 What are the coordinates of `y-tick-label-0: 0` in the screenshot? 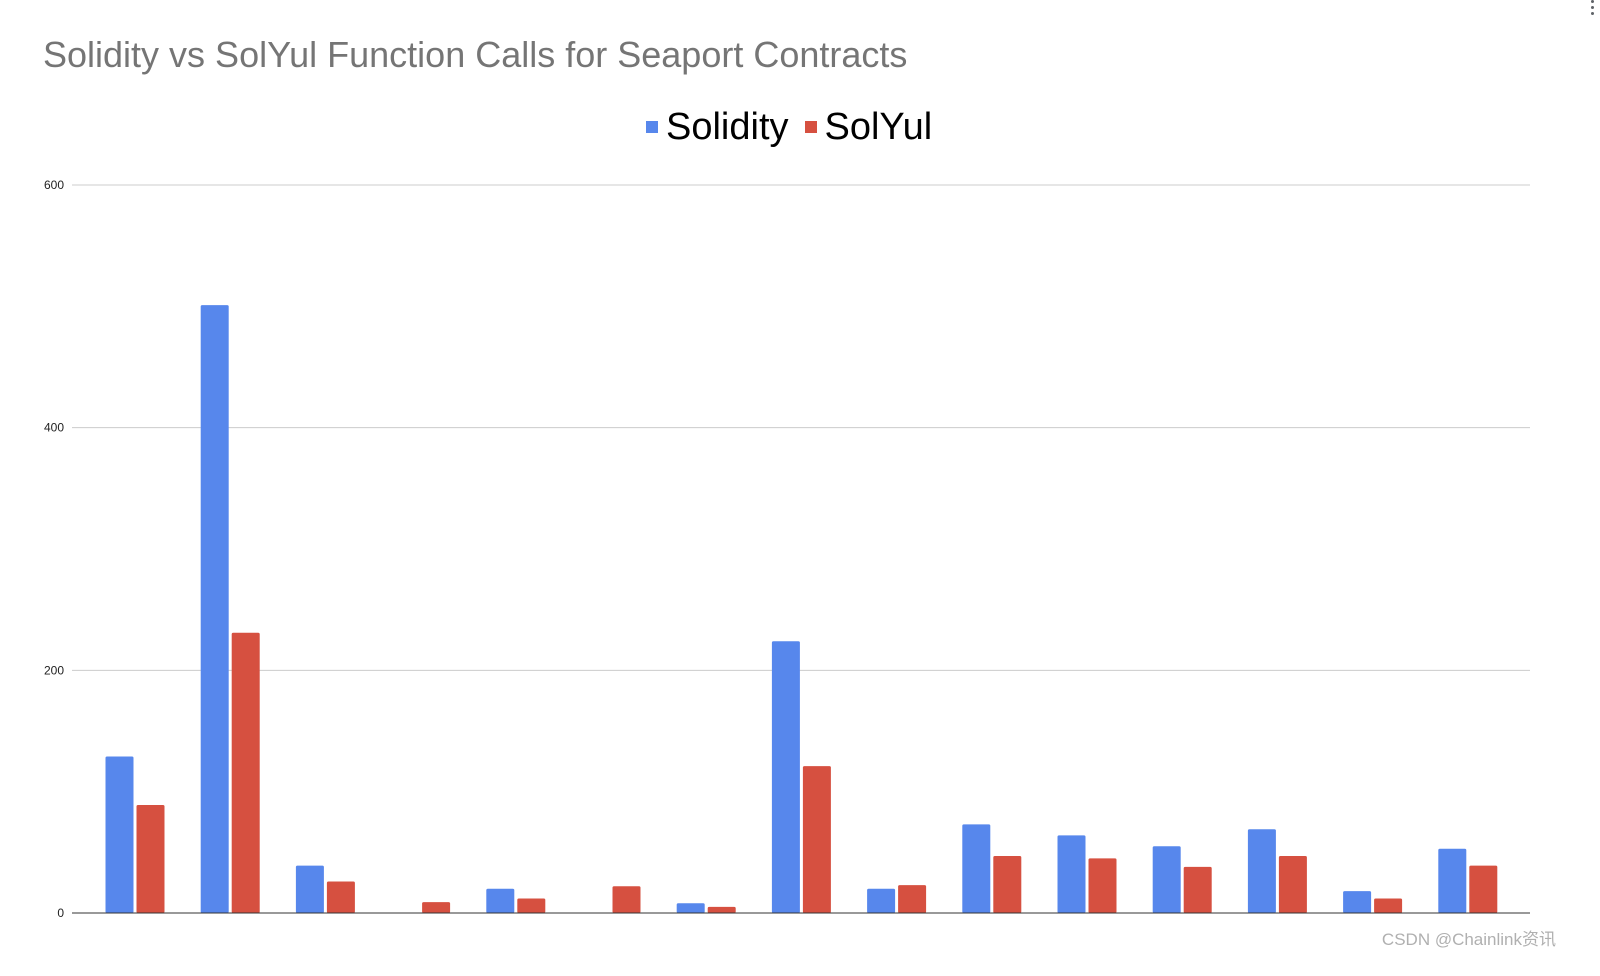 It's located at (60, 913).